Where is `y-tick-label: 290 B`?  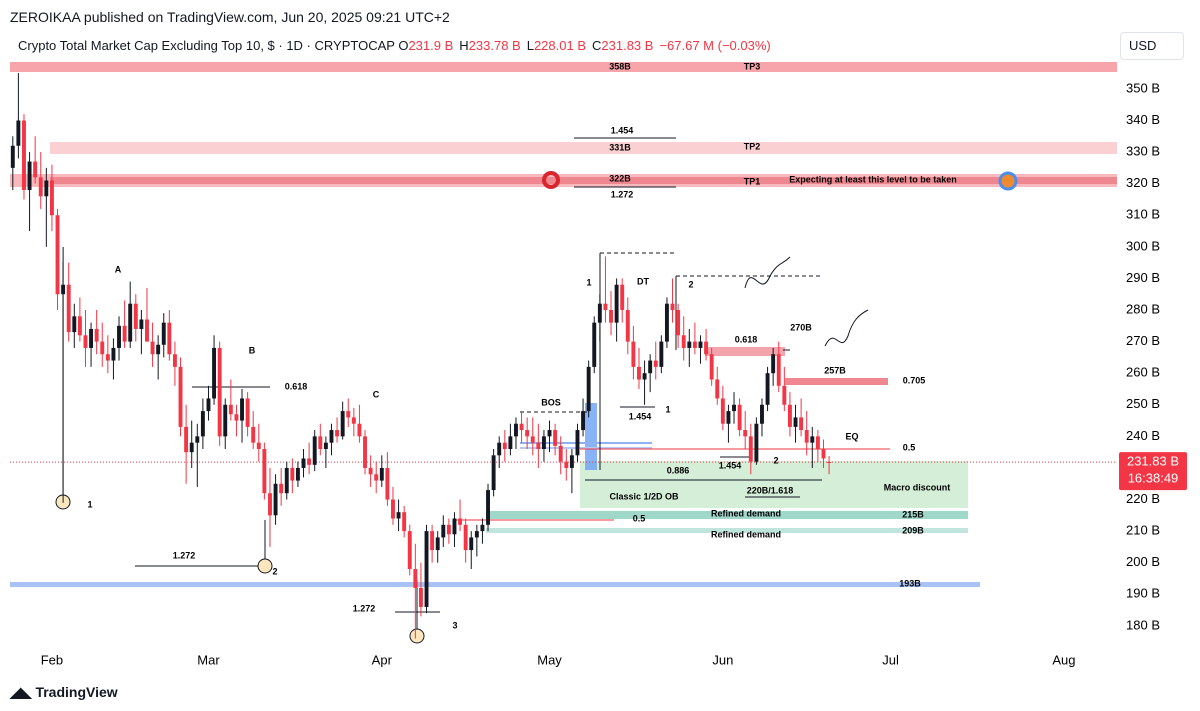
y-tick-label: 290 B is located at coordinates (1143, 277).